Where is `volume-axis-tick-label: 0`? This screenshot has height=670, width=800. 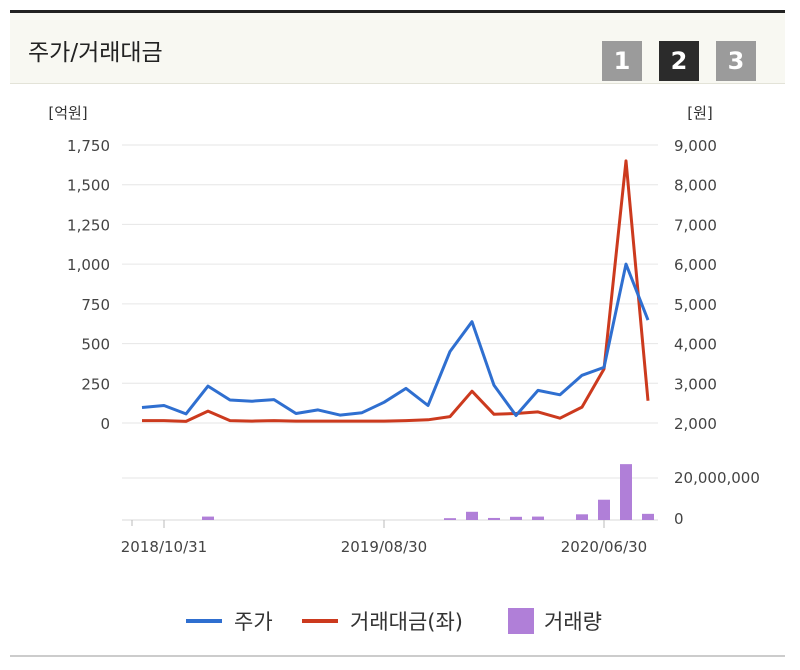
volume-axis-tick-label: 0 is located at coordinates (679, 519).